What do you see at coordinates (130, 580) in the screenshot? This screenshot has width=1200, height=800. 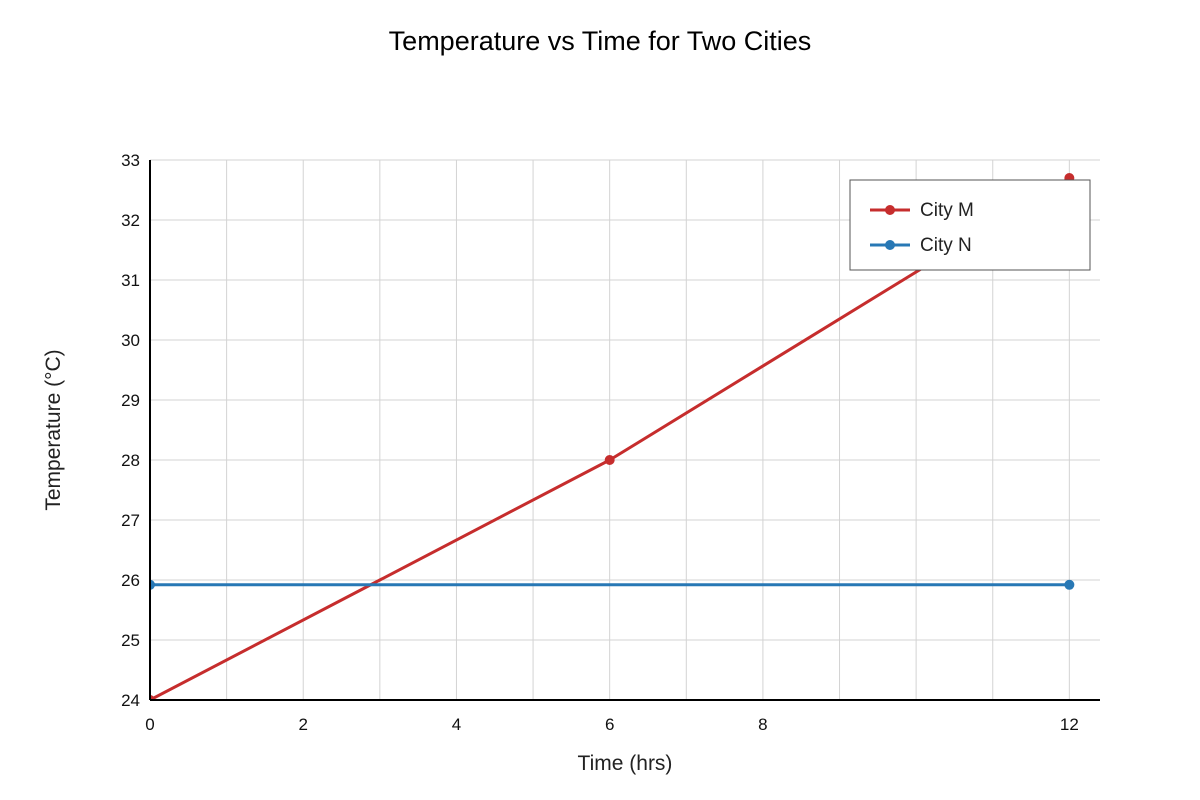 I see `y-tick-label: 26` at bounding box center [130, 580].